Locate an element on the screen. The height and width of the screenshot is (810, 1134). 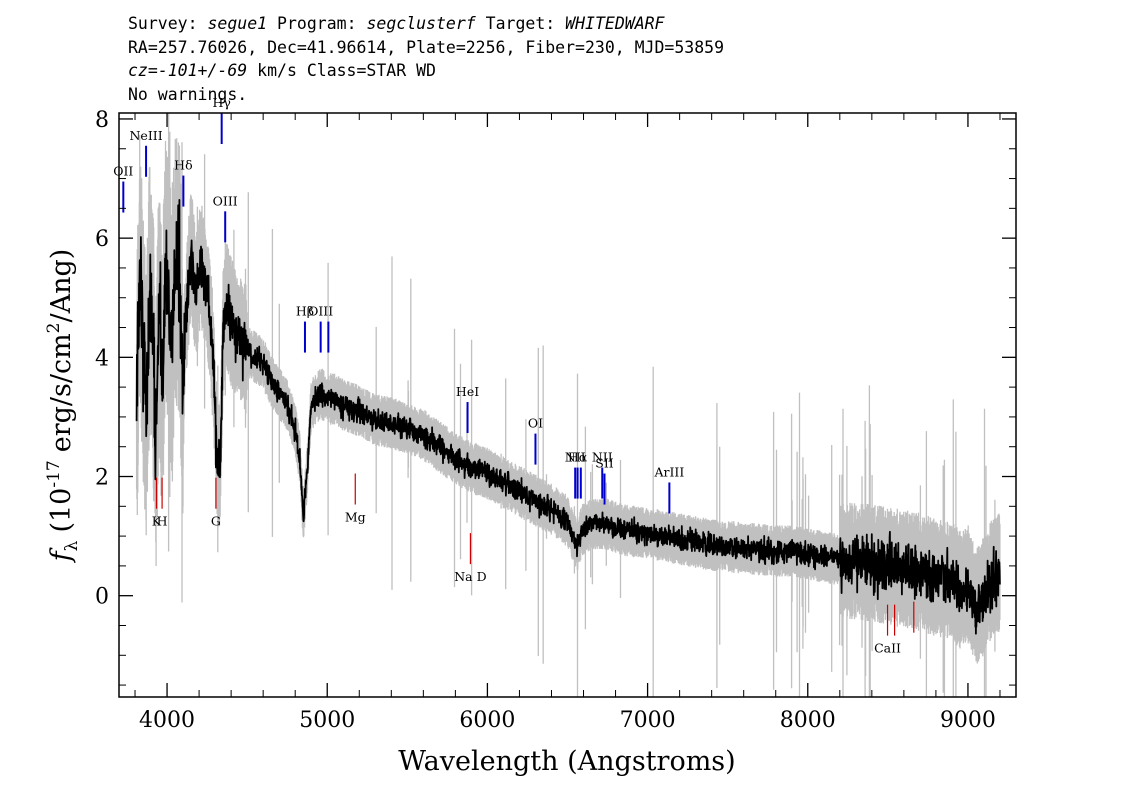
line-label-k-16: K is located at coordinates (157, 521).